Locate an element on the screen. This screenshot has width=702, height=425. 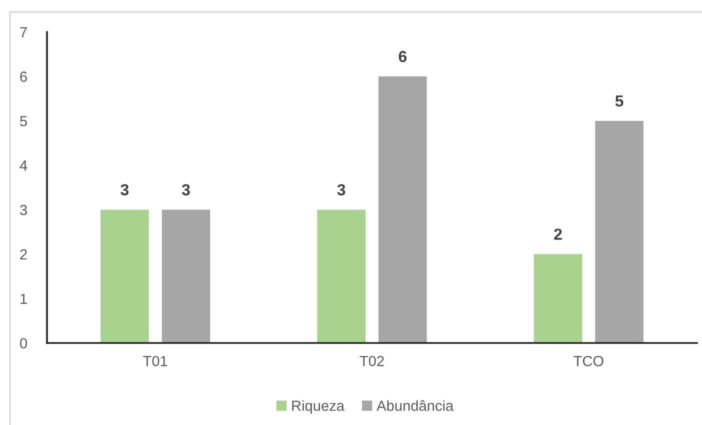
y-tick-label: 0 is located at coordinates (23, 343).